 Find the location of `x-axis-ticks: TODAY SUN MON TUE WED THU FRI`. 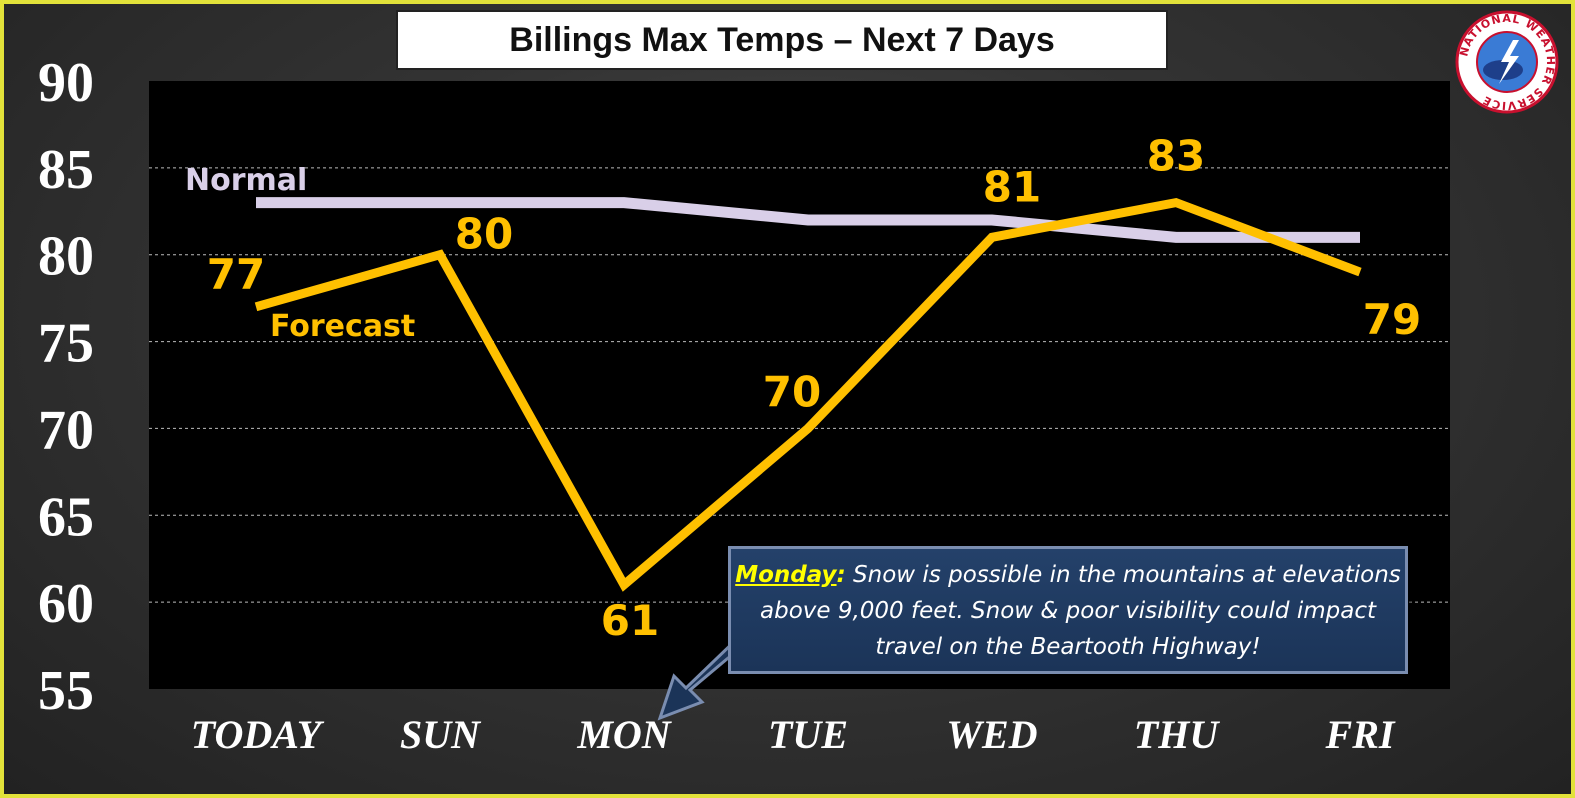

x-axis-ticks: TODAY SUN MON TUE WED THU FRI is located at coordinates (793, 734).